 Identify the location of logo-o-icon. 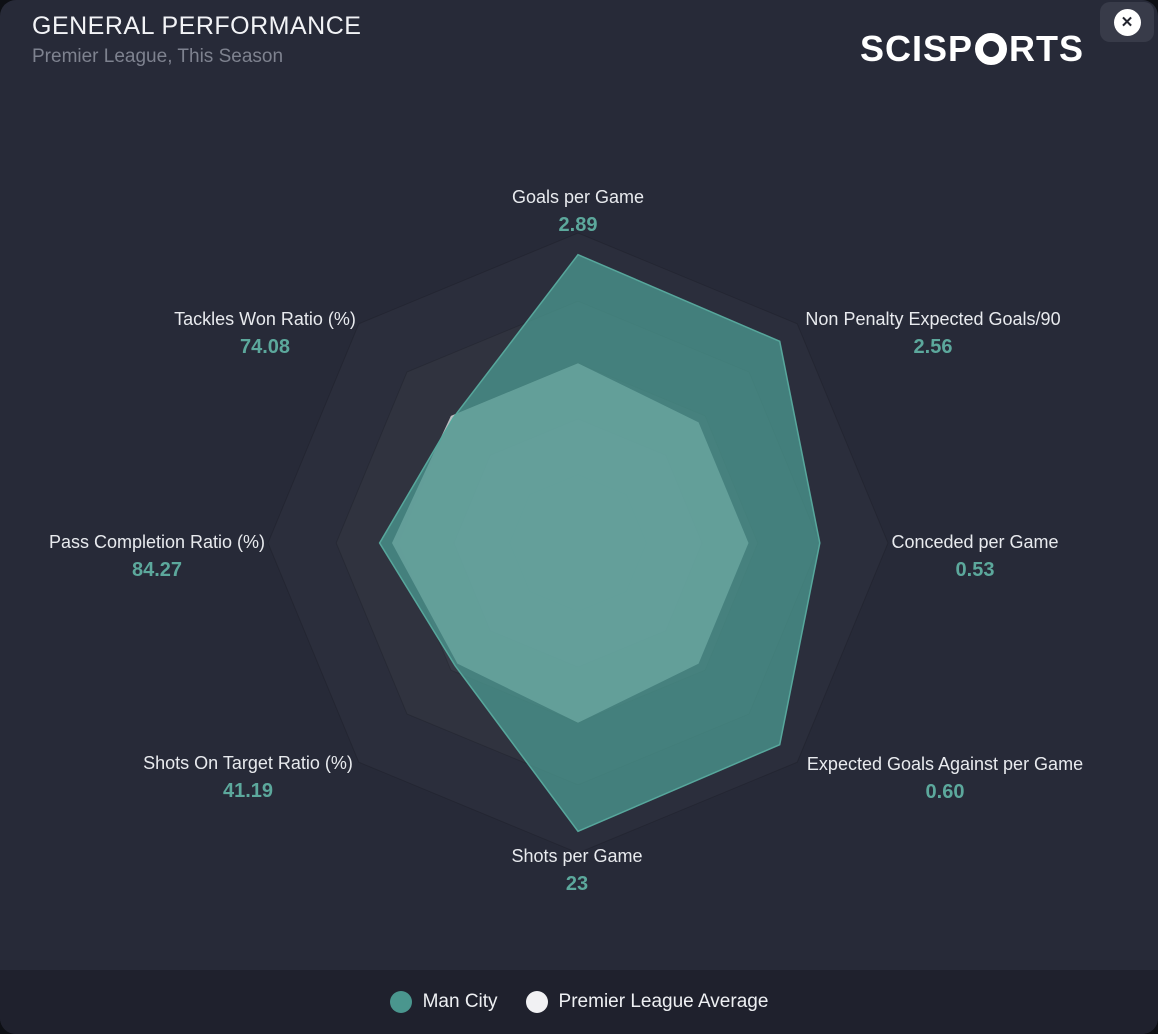
(991, 49).